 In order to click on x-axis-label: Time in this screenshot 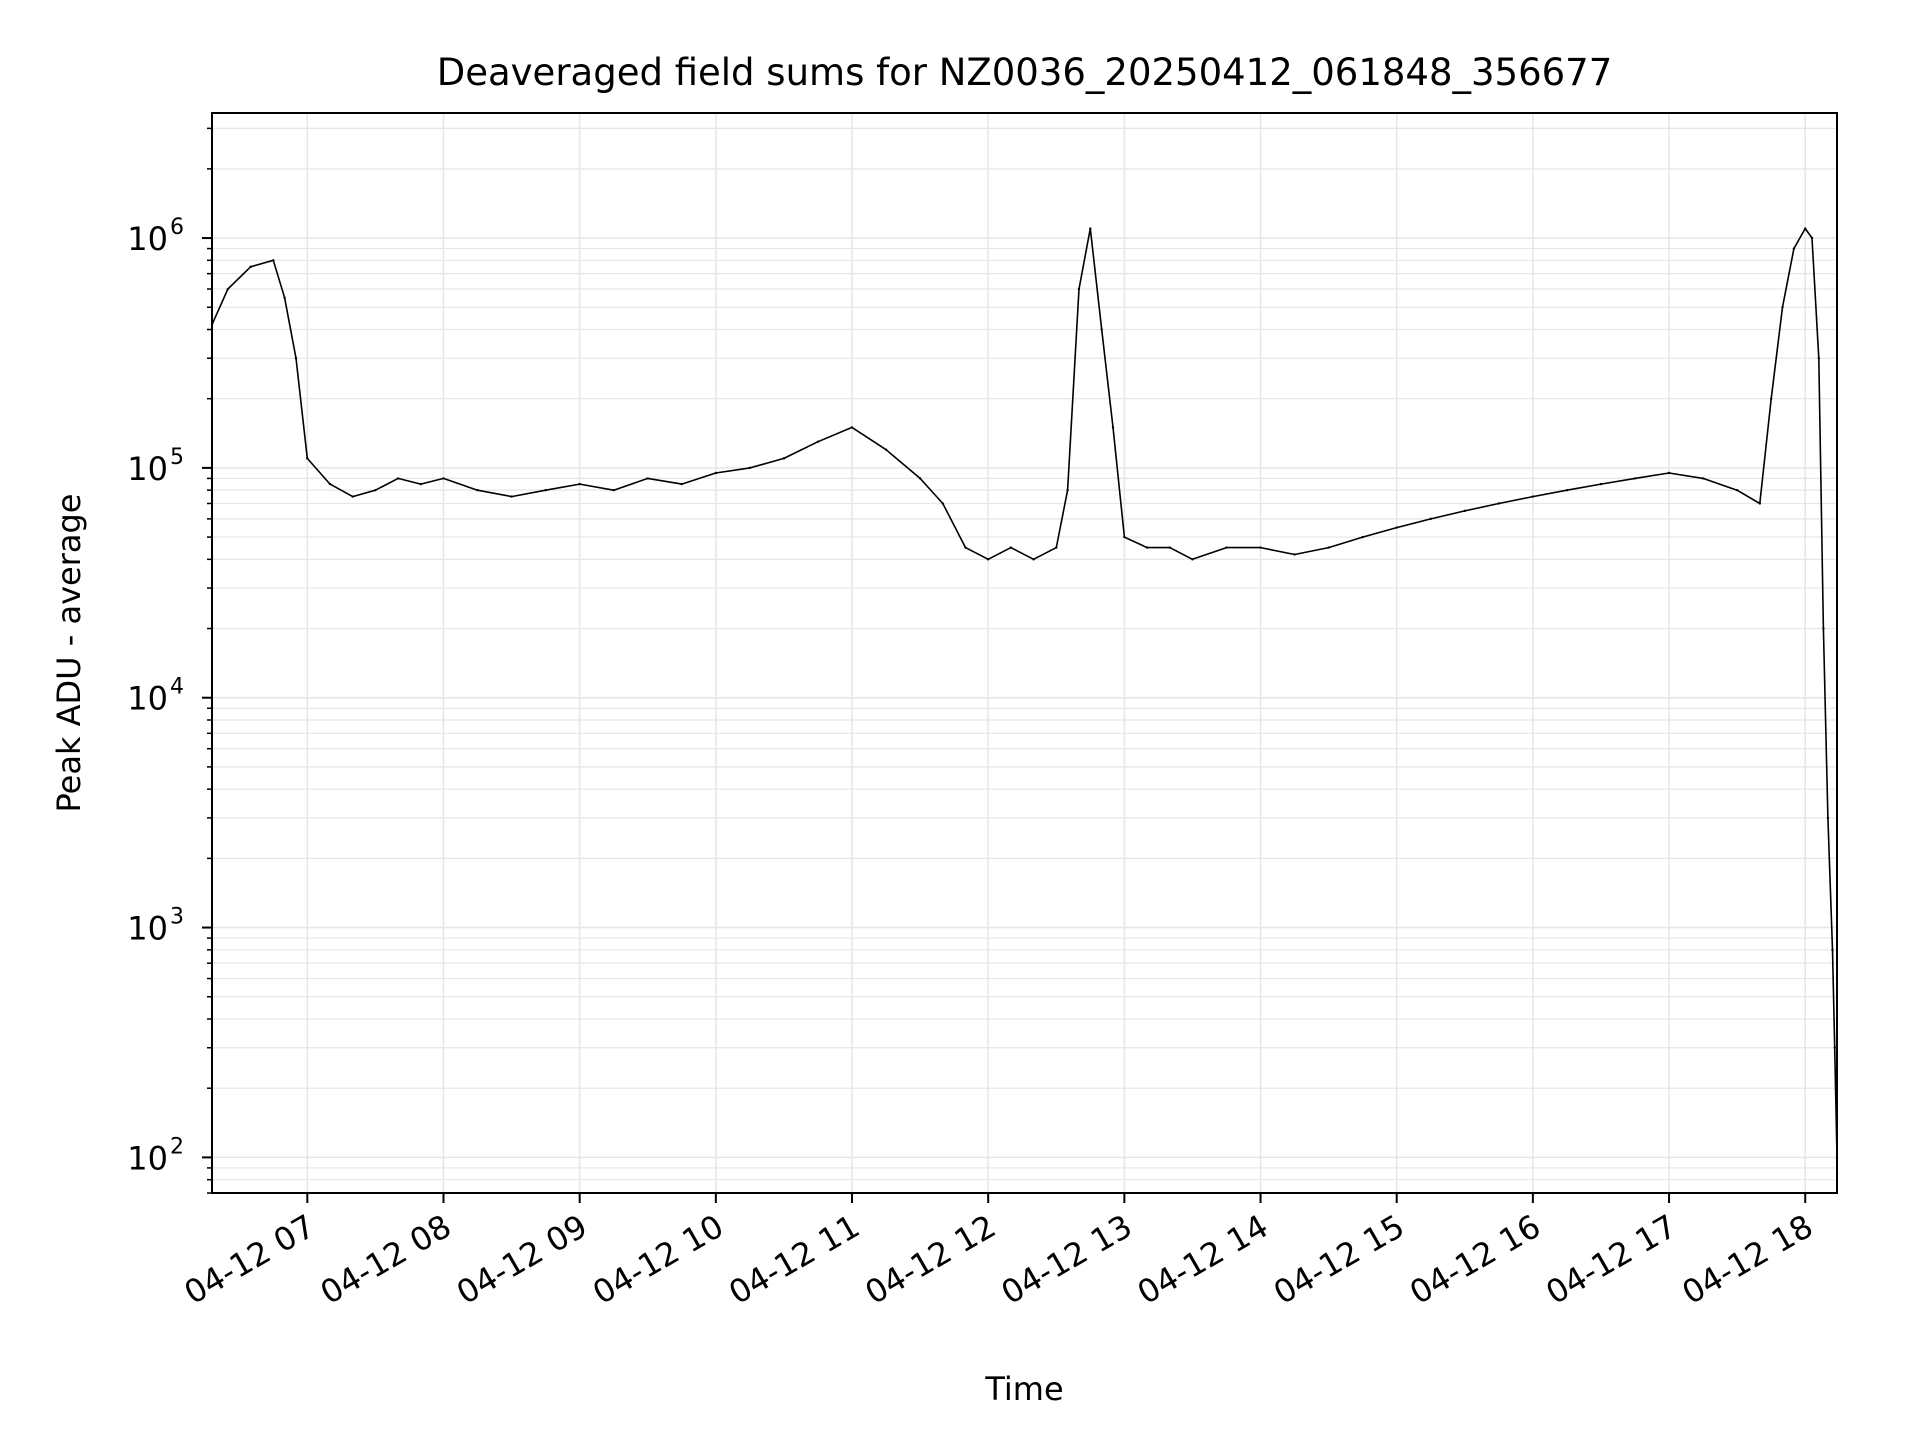, I will do `click(1023, 1389)`.